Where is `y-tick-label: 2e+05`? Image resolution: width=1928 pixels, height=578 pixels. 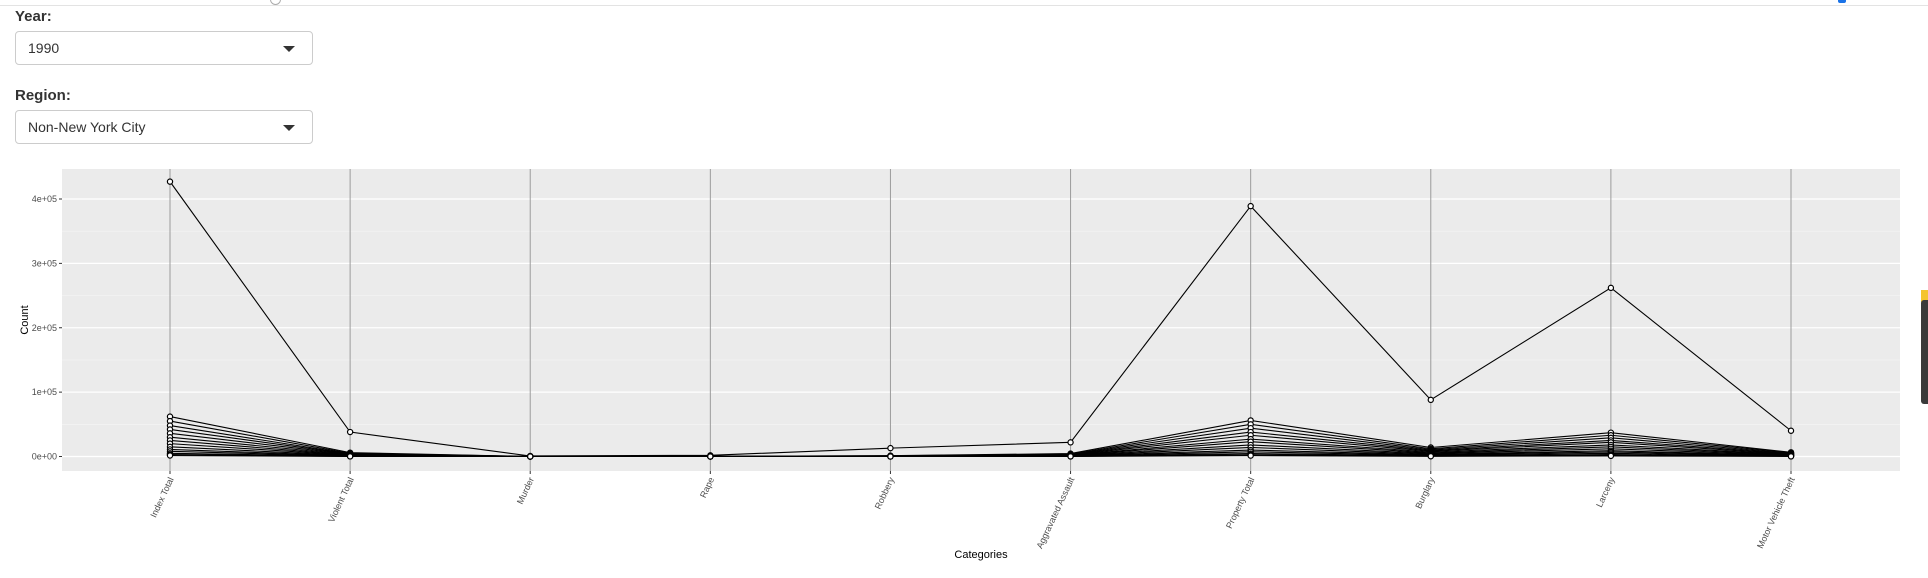 y-tick-label: 2e+05 is located at coordinates (44, 328).